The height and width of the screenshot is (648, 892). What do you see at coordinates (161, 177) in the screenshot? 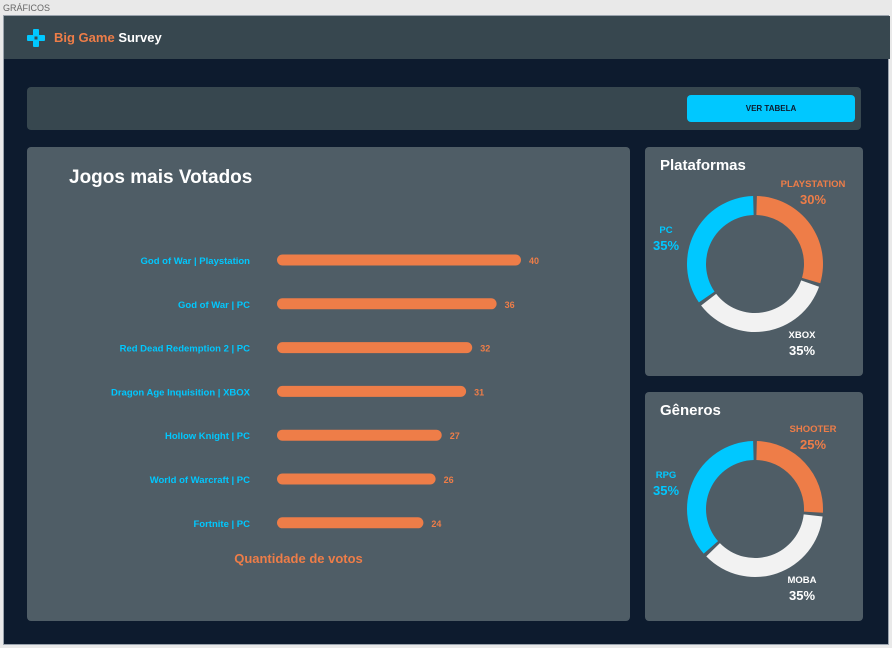
I see `top-games-title: Jogos mais Votados` at bounding box center [161, 177].